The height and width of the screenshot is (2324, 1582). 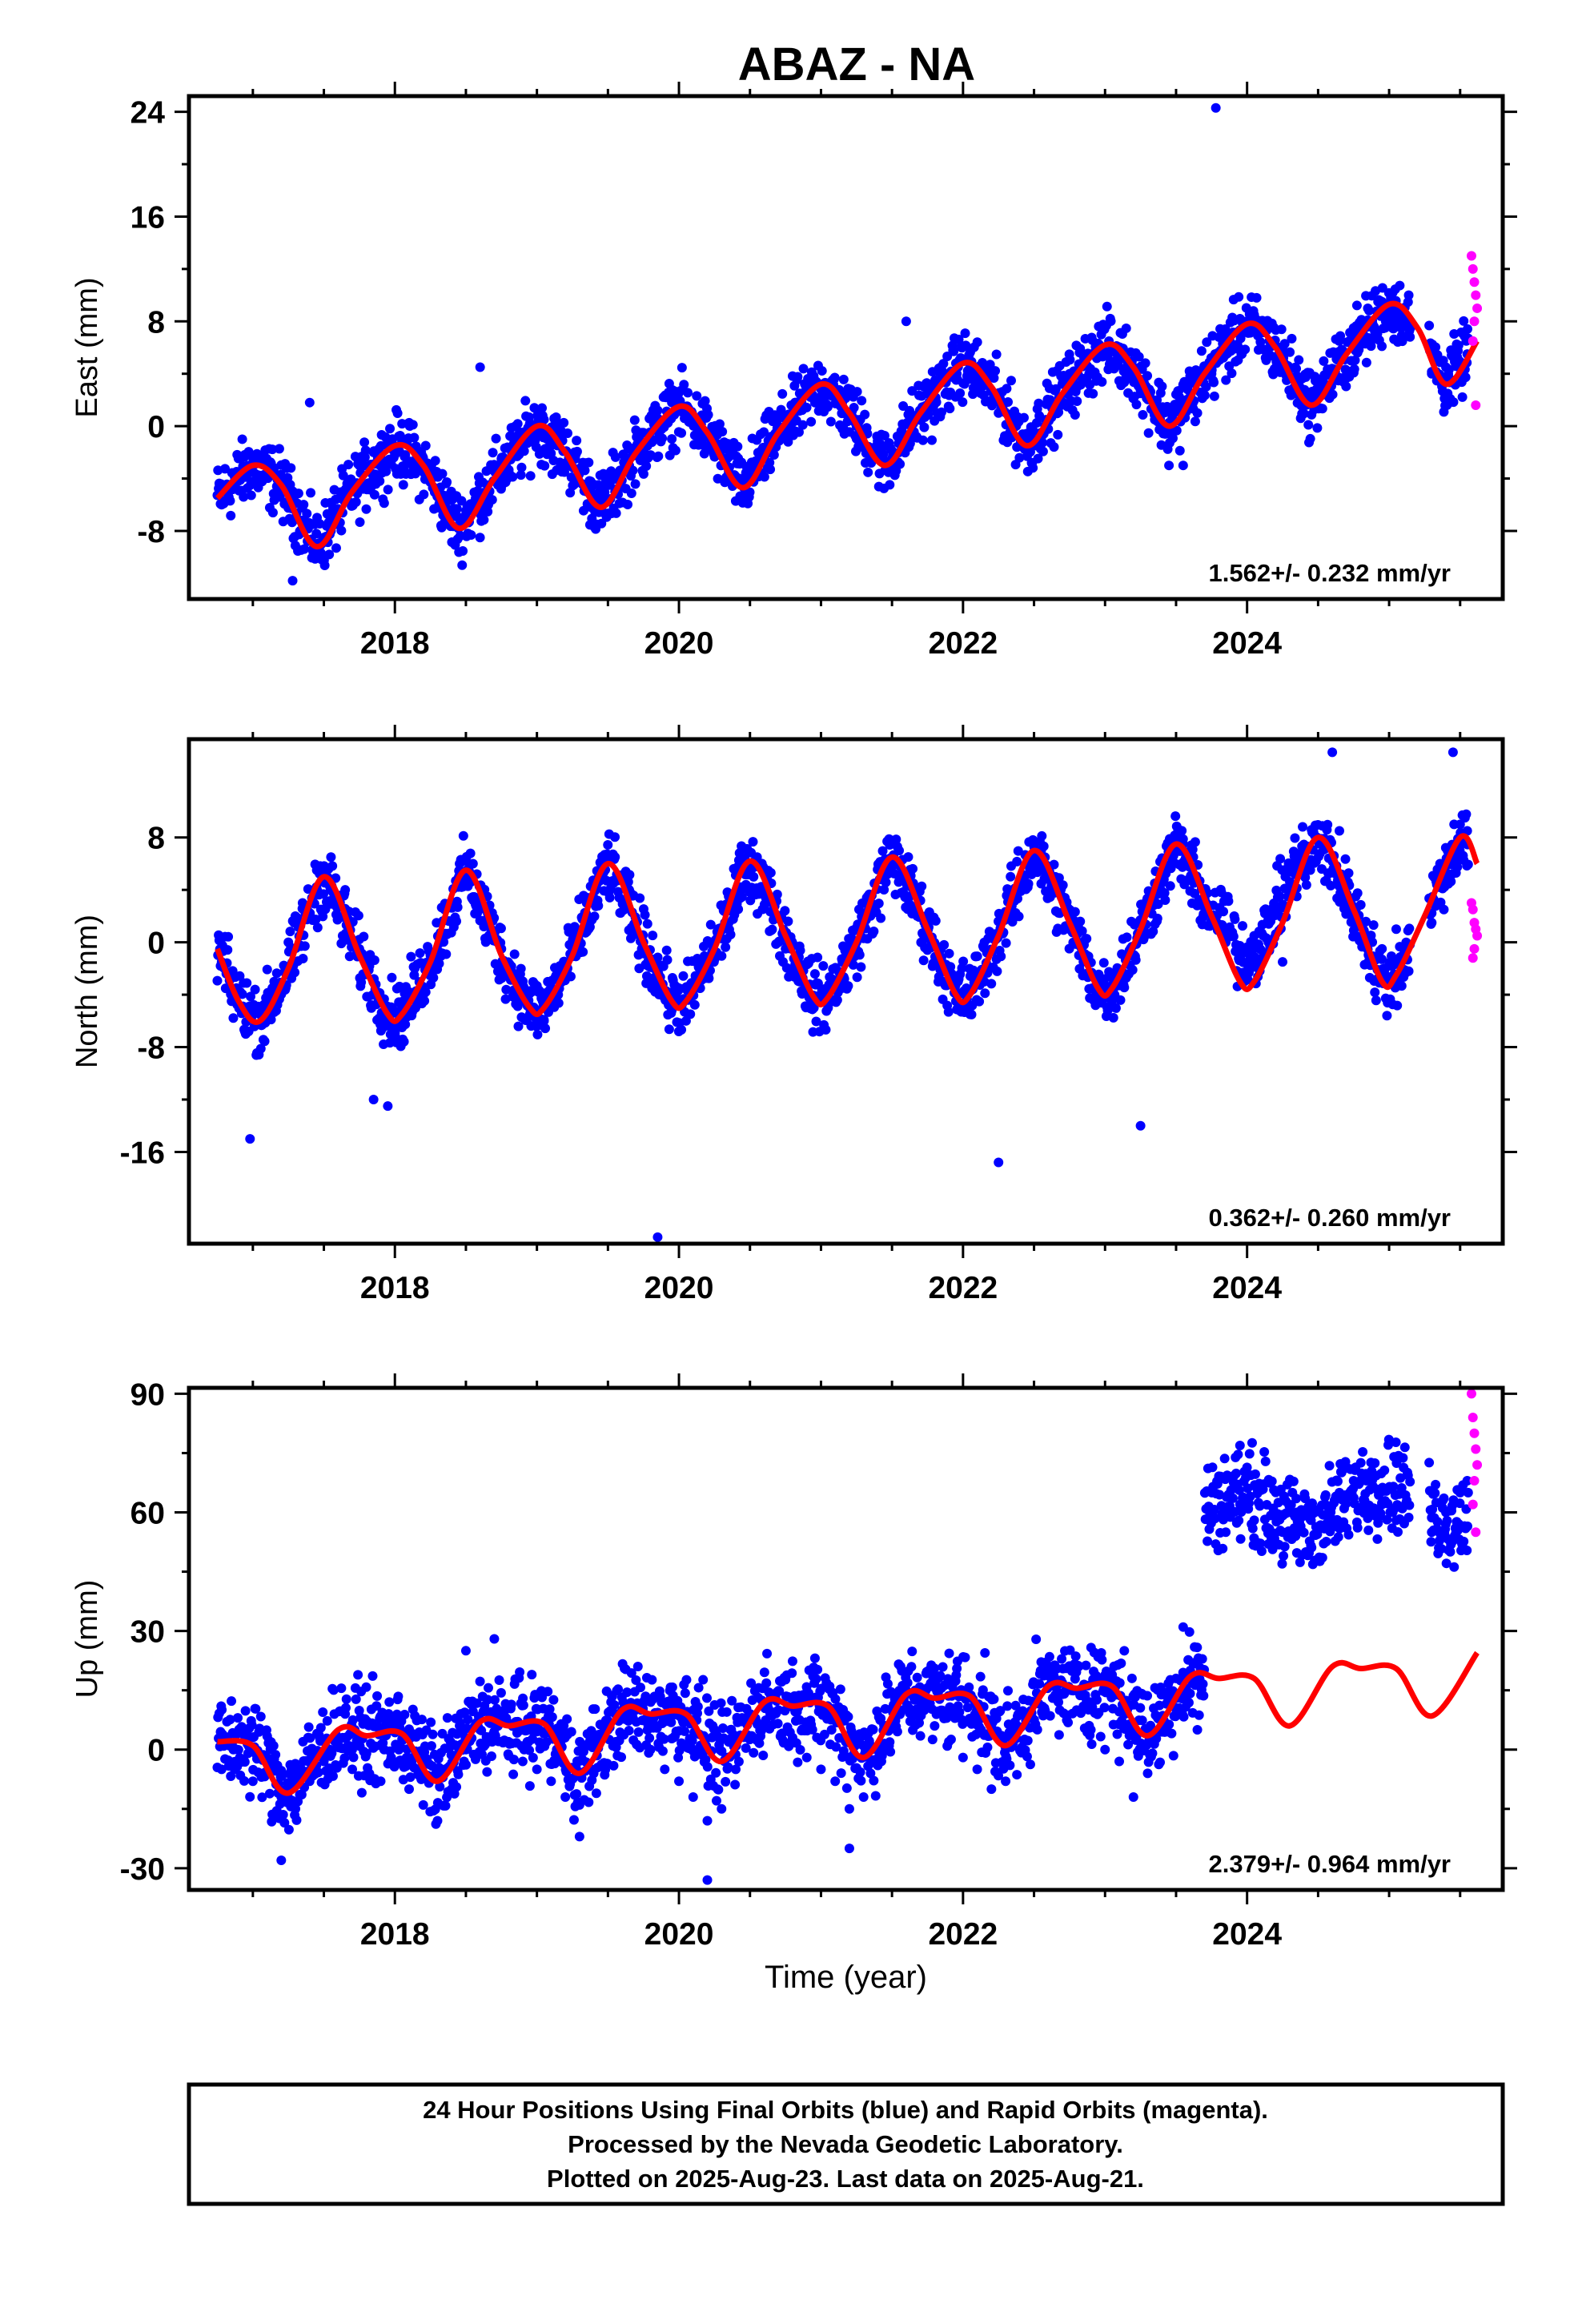 I want to click on rate-label: 0.362+/- 0.260 mm/yr, so click(x=1330, y=1218).